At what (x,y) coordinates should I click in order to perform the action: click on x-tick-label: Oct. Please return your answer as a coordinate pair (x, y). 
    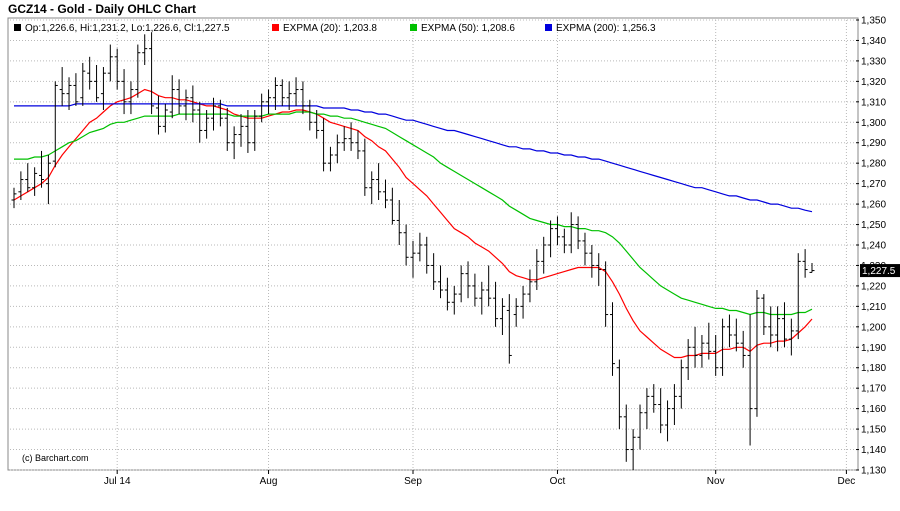
    Looking at the image, I should click on (558, 481).